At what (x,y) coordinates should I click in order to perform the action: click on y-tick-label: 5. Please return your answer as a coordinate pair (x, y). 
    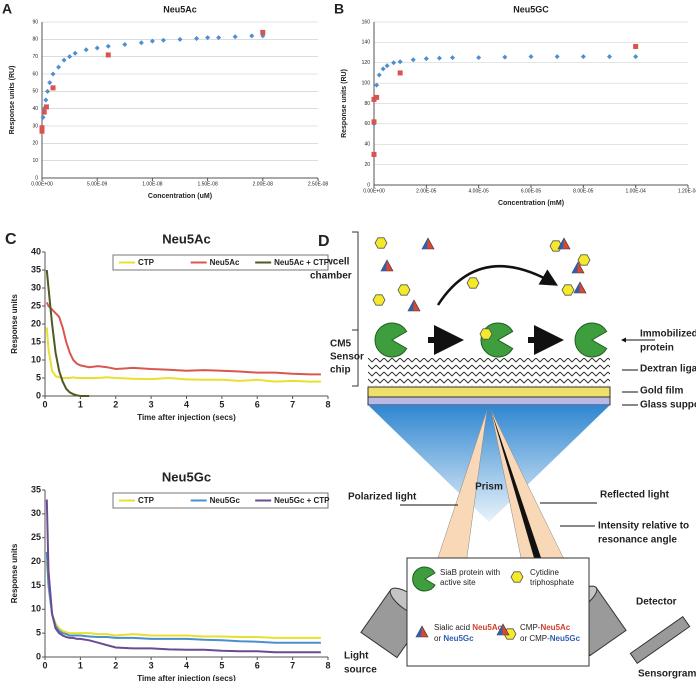
    Looking at the image, I should click on (38, 377).